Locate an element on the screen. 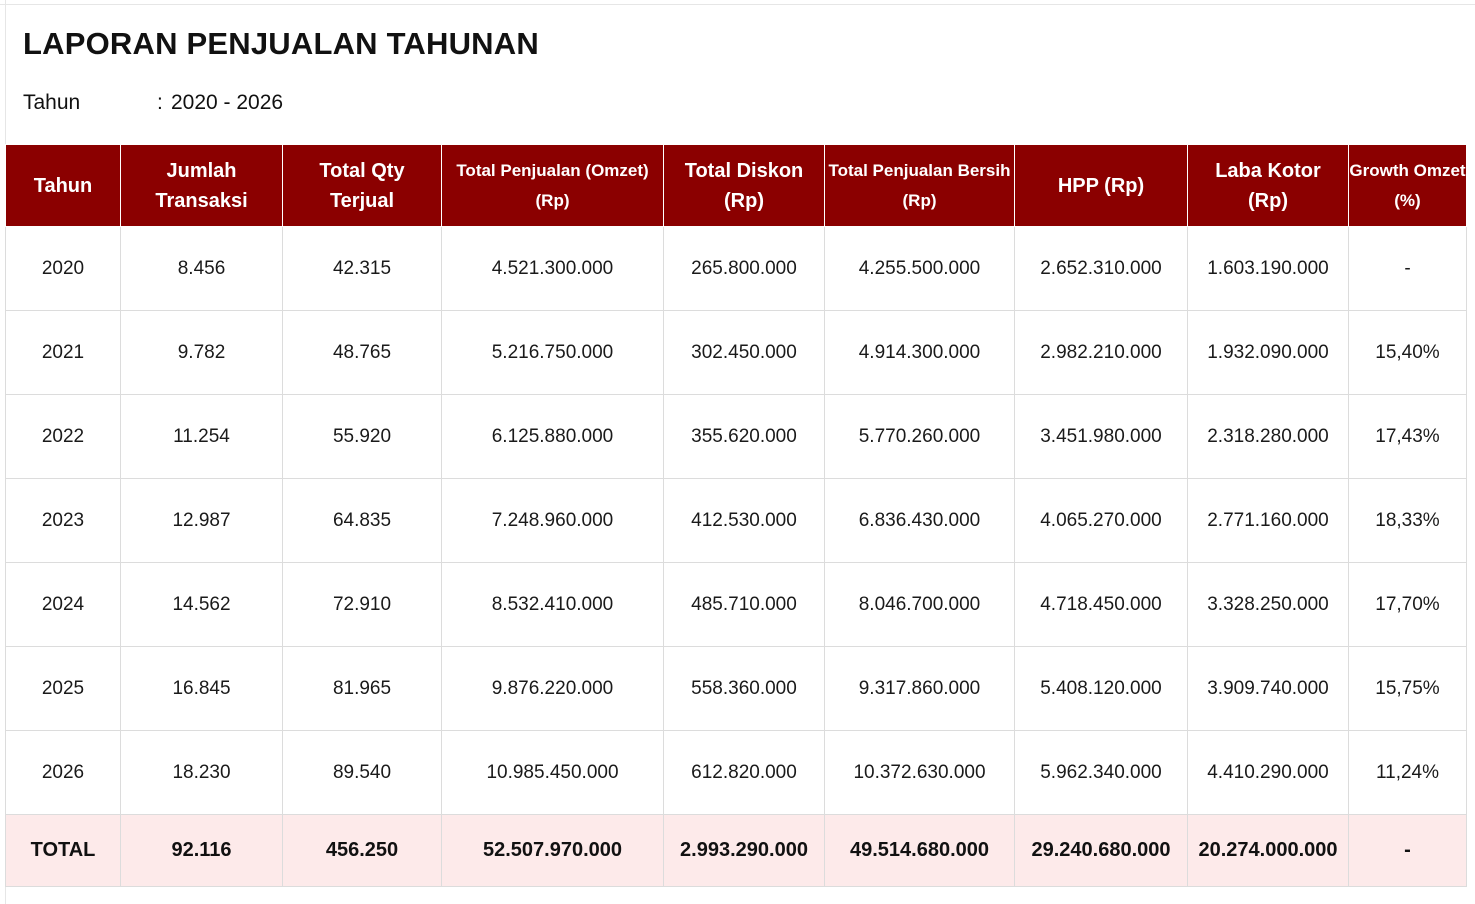 Image resolution: width=1475 pixels, height=904 pixels. cell-hpp: 3.451.980.000 is located at coordinates (1101, 436).